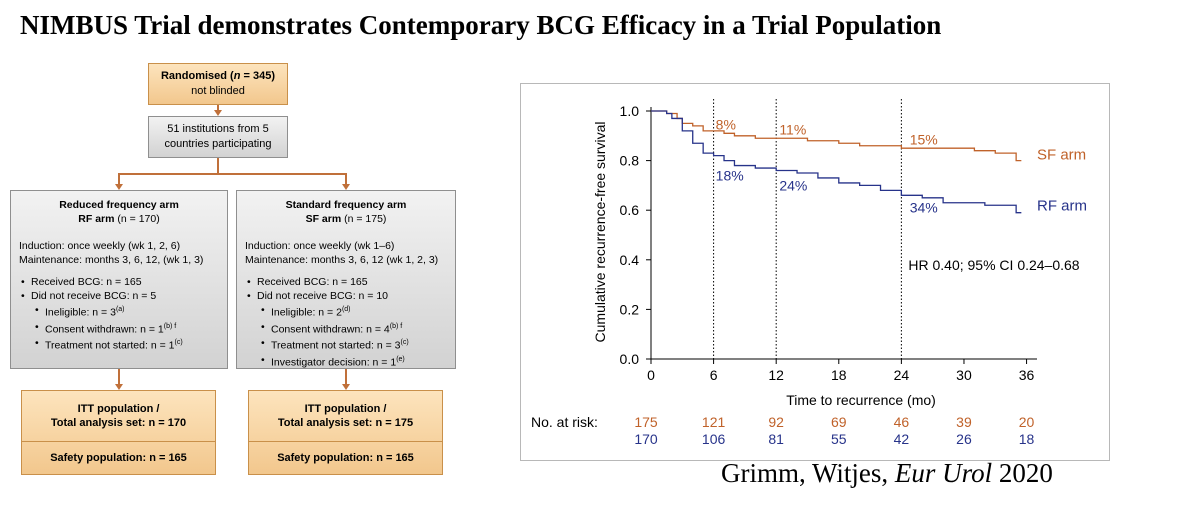 The height and width of the screenshot is (509, 1200). What do you see at coordinates (714, 439) in the screenshot?
I see `at-risk-value: 106` at bounding box center [714, 439].